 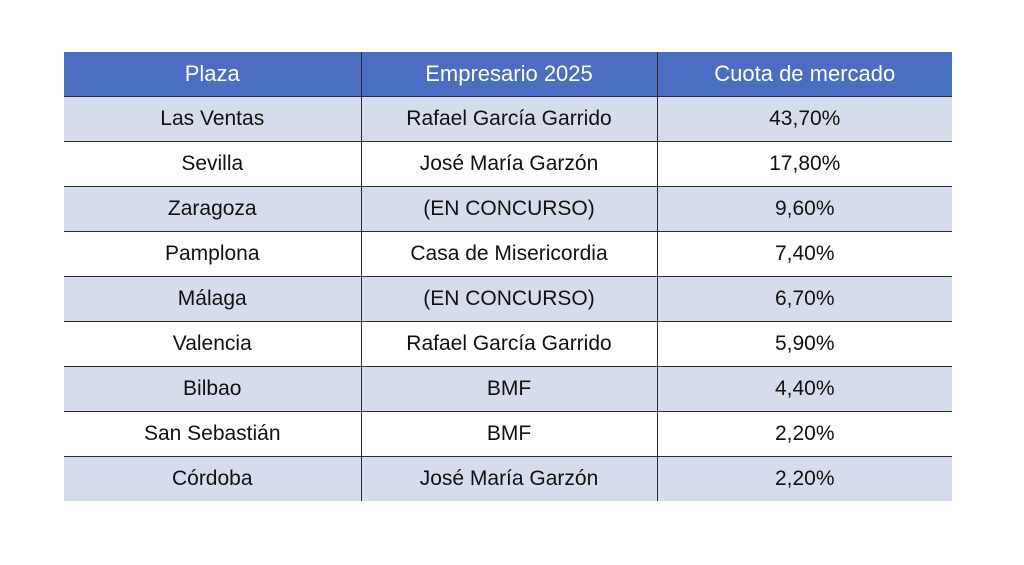 What do you see at coordinates (212, 119) in the screenshot?
I see `cell-plaza: Las Ventas` at bounding box center [212, 119].